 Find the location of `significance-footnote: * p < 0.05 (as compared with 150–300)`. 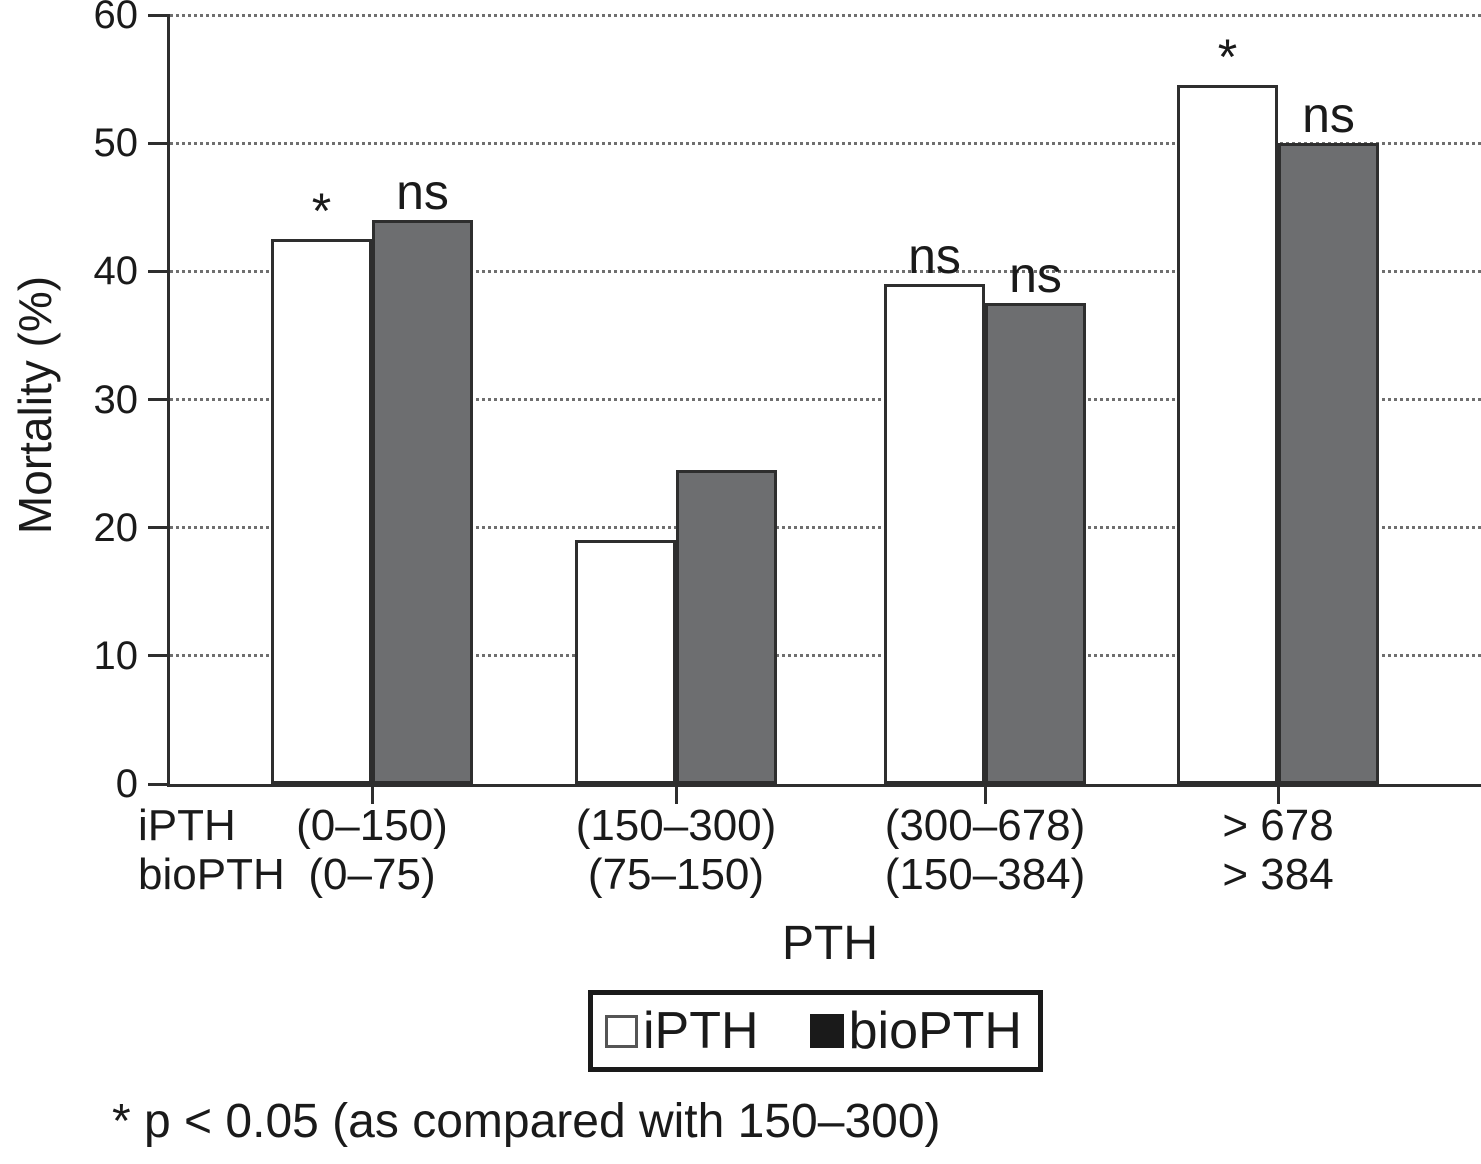

significance-footnote: * p < 0.05 (as compared with 150–300) is located at coordinates (526, 1121).